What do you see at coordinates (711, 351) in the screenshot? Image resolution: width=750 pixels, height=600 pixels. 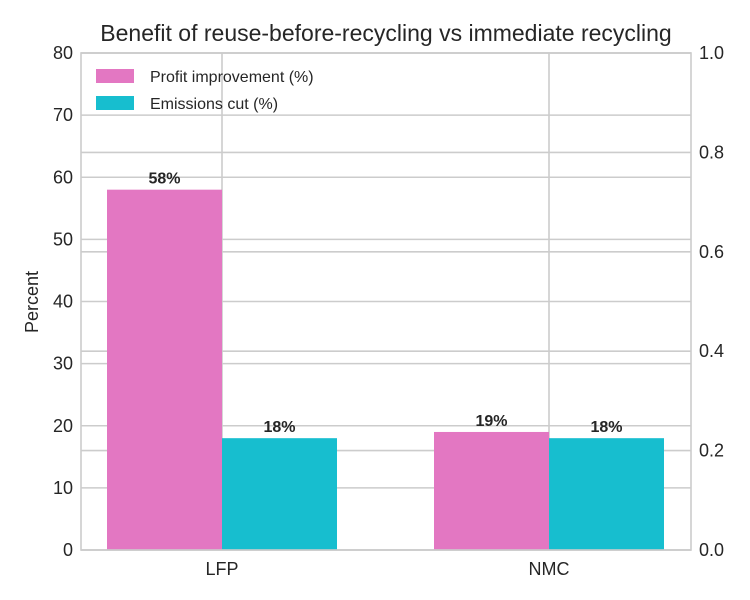 I see `y2-tick-label: 0.4` at bounding box center [711, 351].